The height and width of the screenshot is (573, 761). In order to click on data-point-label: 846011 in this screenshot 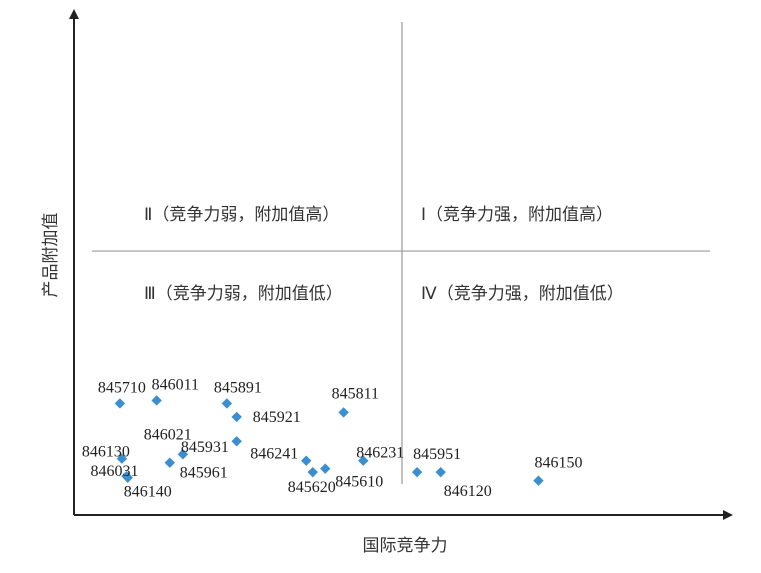, I will do `click(175, 384)`.